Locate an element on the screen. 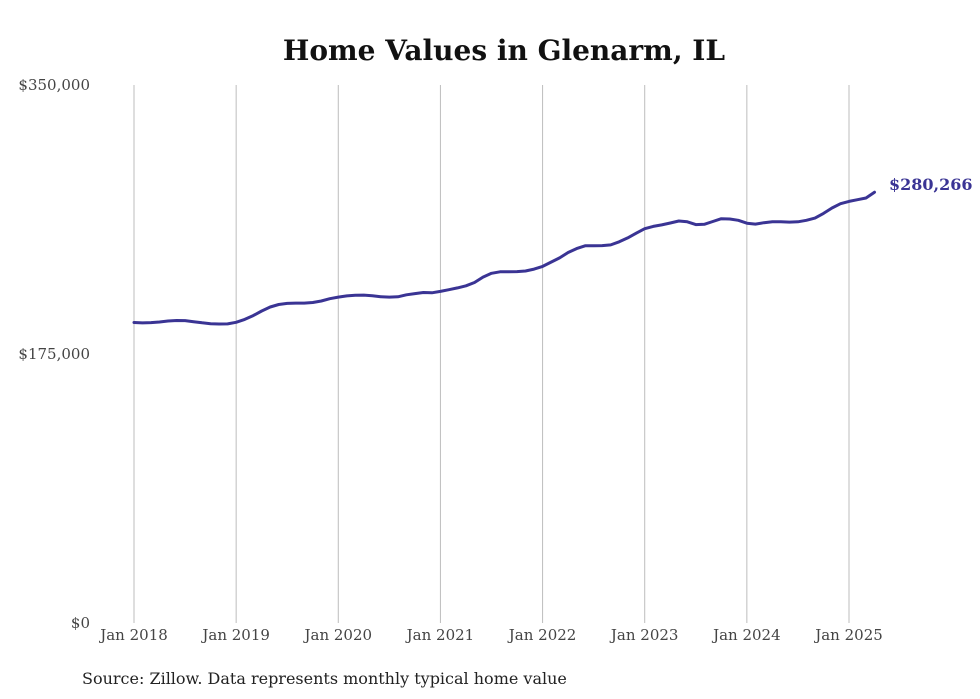 The image size is (980, 699). y-axis-ticks: $0 $175,000 $350,000 is located at coordinates (54, 354).